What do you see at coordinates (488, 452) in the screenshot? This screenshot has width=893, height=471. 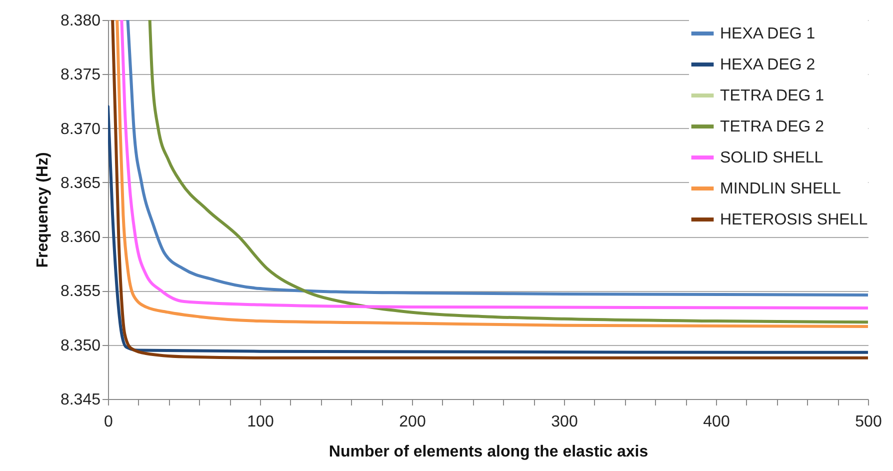 I see `x-axis-title: Number of elements along the elastic axis` at bounding box center [488, 452].